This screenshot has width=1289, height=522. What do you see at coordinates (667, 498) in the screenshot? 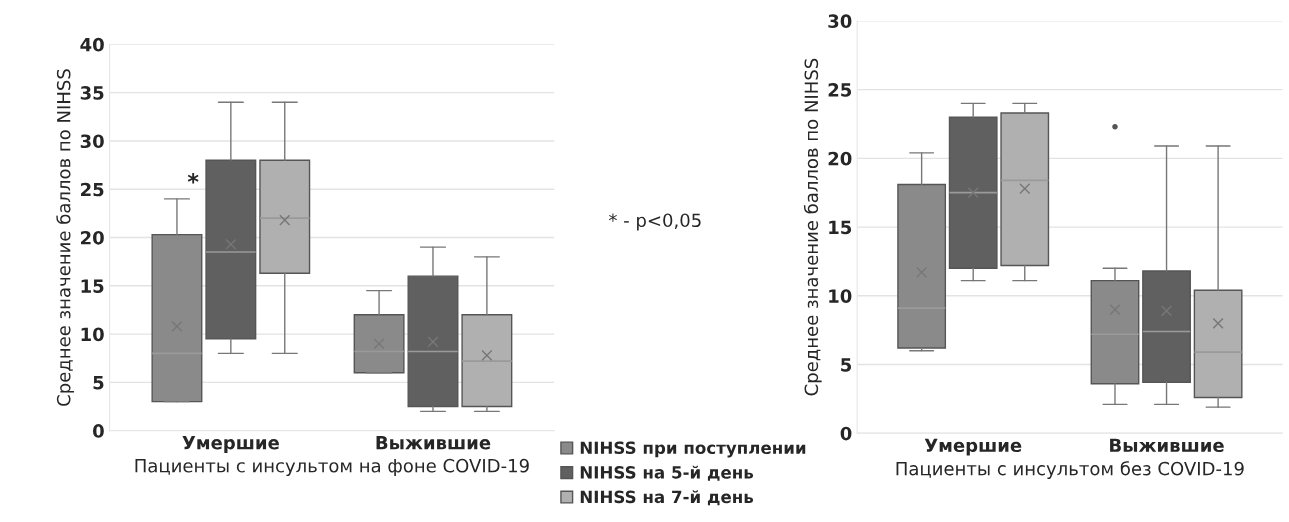
I see `legend-label: NIHSS на 7-й день` at bounding box center [667, 498].